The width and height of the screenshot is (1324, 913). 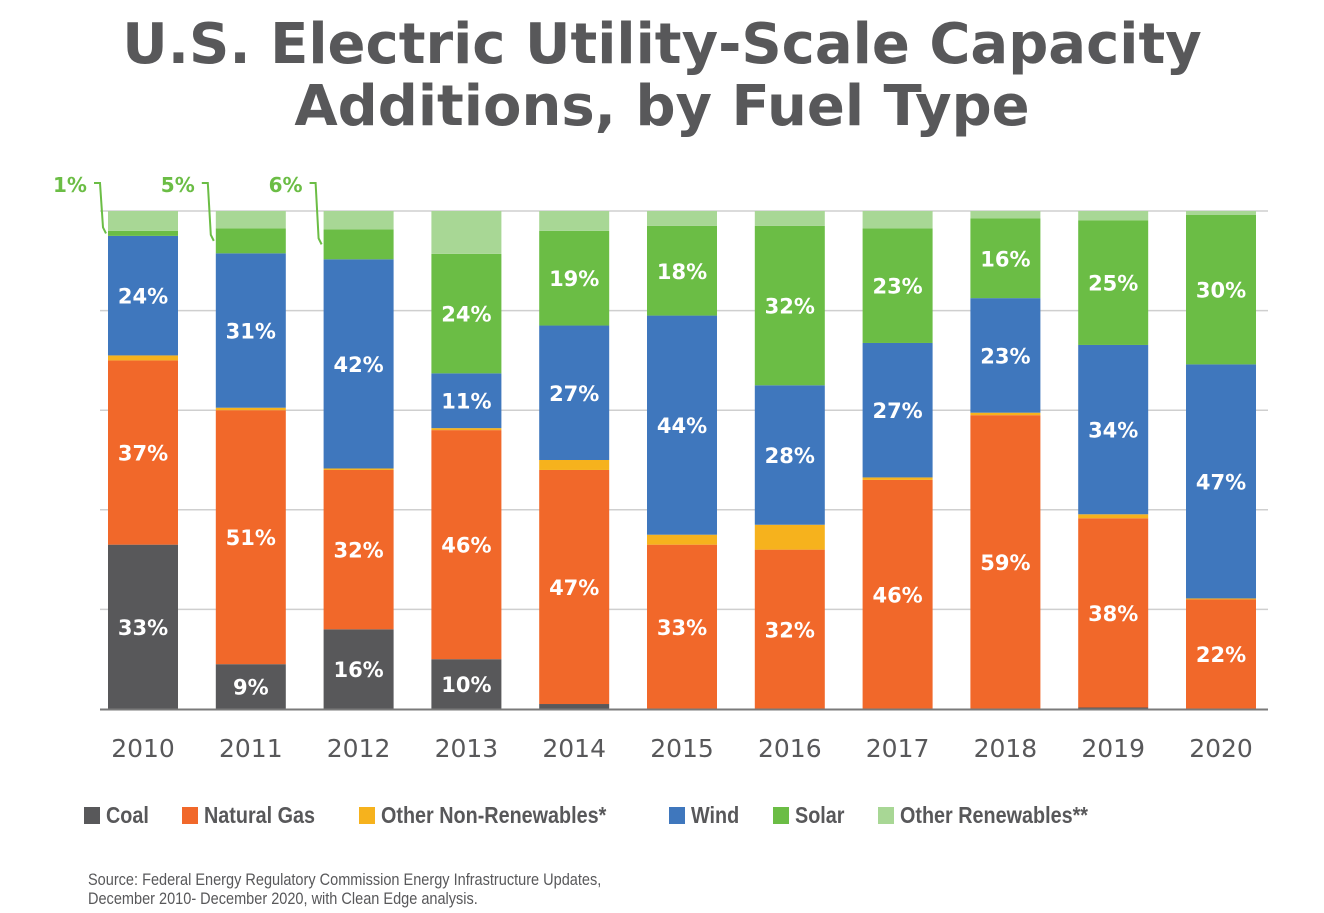 I want to click on legend-swatch-coal, so click(x=92, y=815).